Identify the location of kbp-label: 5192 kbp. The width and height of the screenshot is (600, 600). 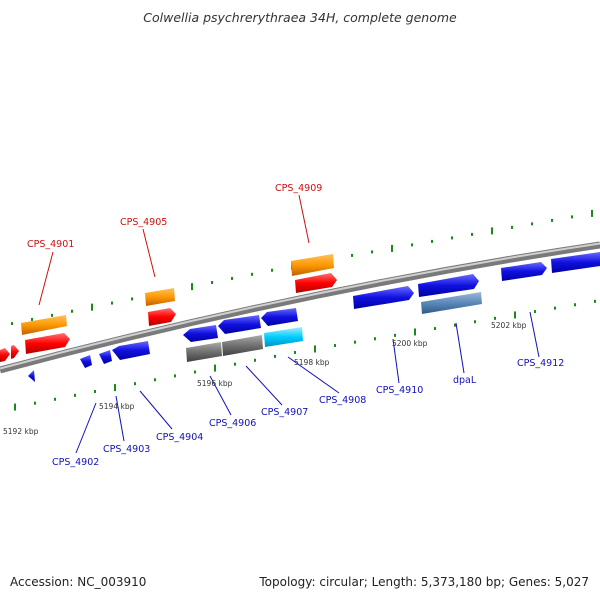
(21, 431).